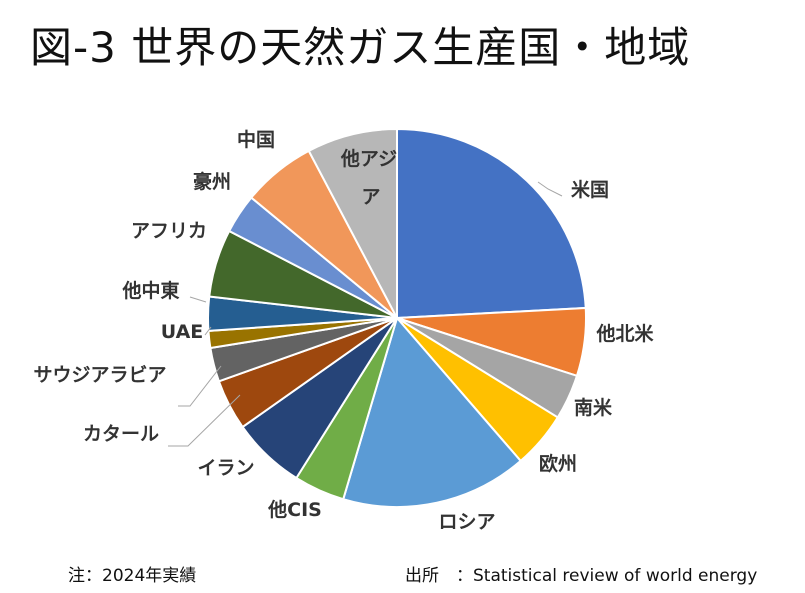 The image size is (805, 593). What do you see at coordinates (121, 434) in the screenshot?
I see `slice-label-8: カタール` at bounding box center [121, 434].